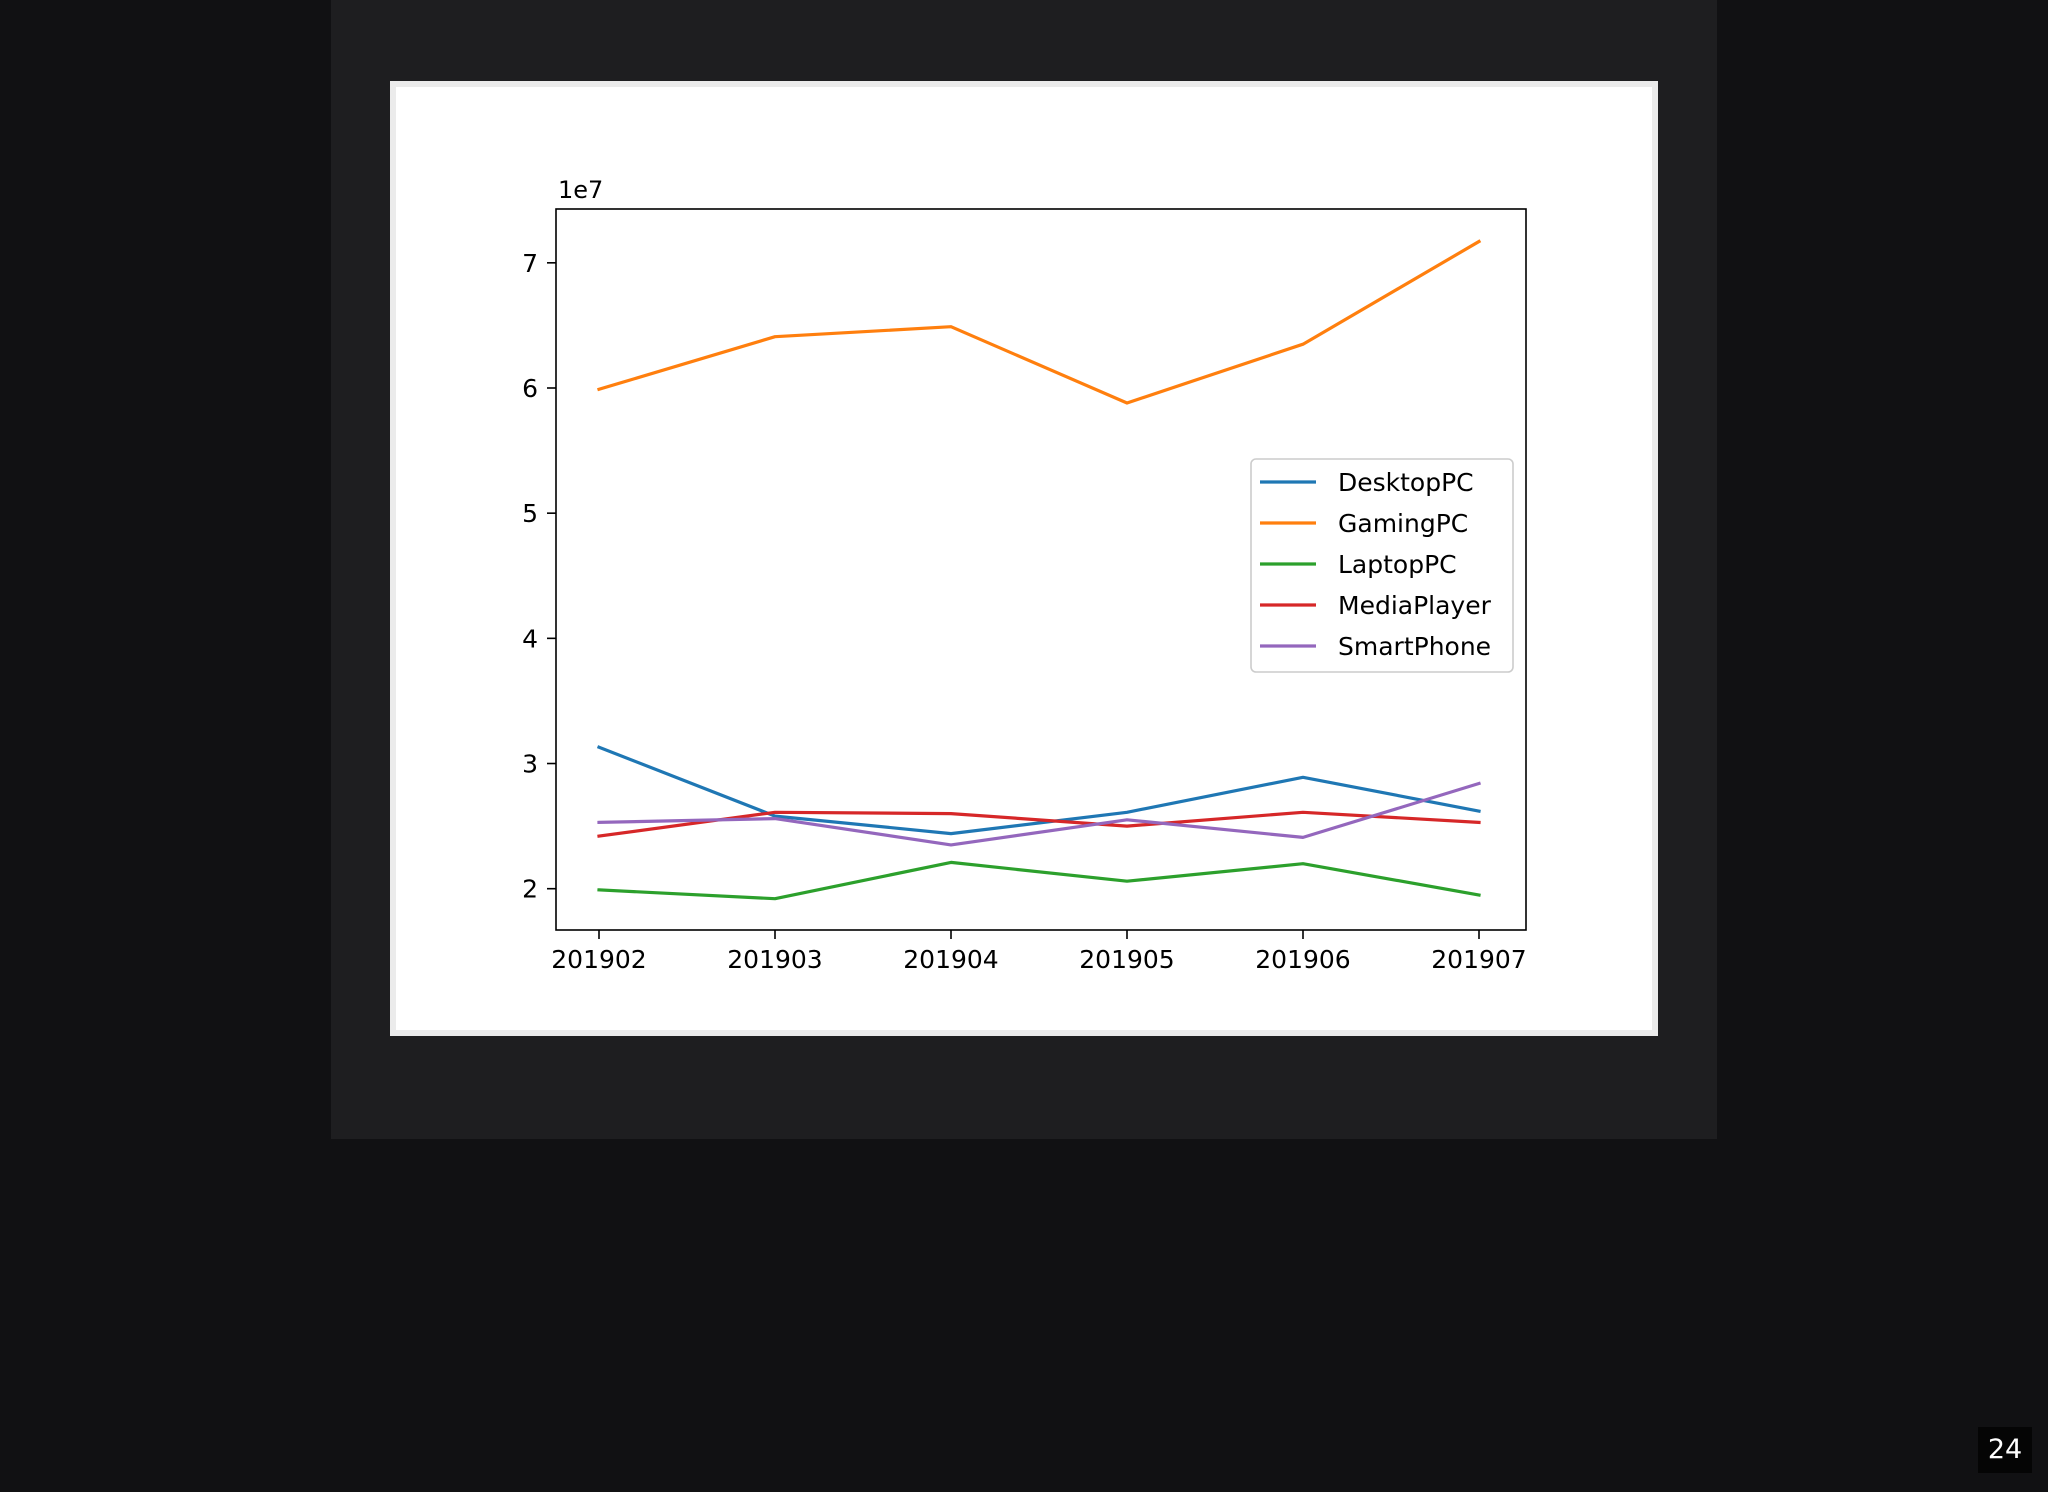 Image resolution: width=2048 pixels, height=1492 pixels. Describe the element at coordinates (598, 959) in the screenshot. I see `x-tick-label: 201902` at that location.